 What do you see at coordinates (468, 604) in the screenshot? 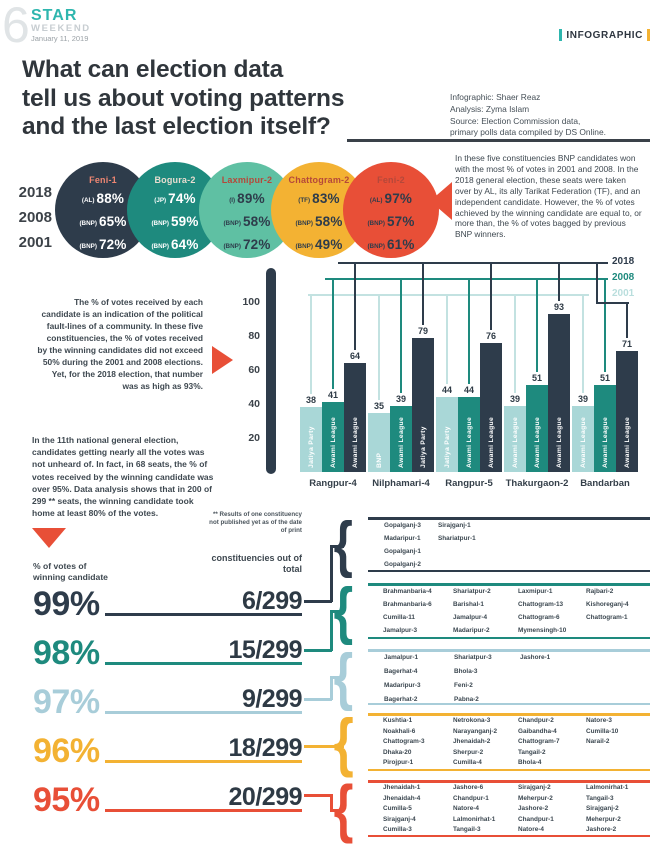
I see `constituency-item: Barishal-1` at bounding box center [468, 604].